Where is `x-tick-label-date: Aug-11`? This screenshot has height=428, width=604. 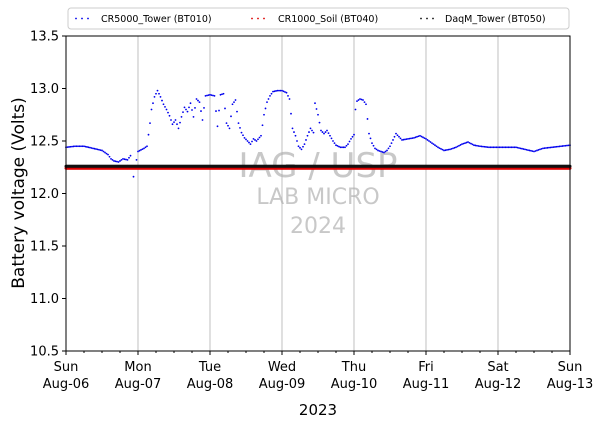 x-tick-label-date: Aug-11 is located at coordinates (426, 384).